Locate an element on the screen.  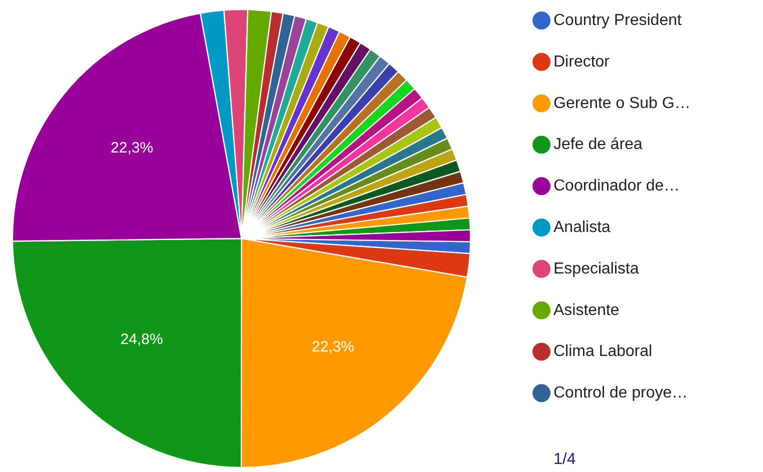
legend-label: Analista is located at coordinates (582, 227).